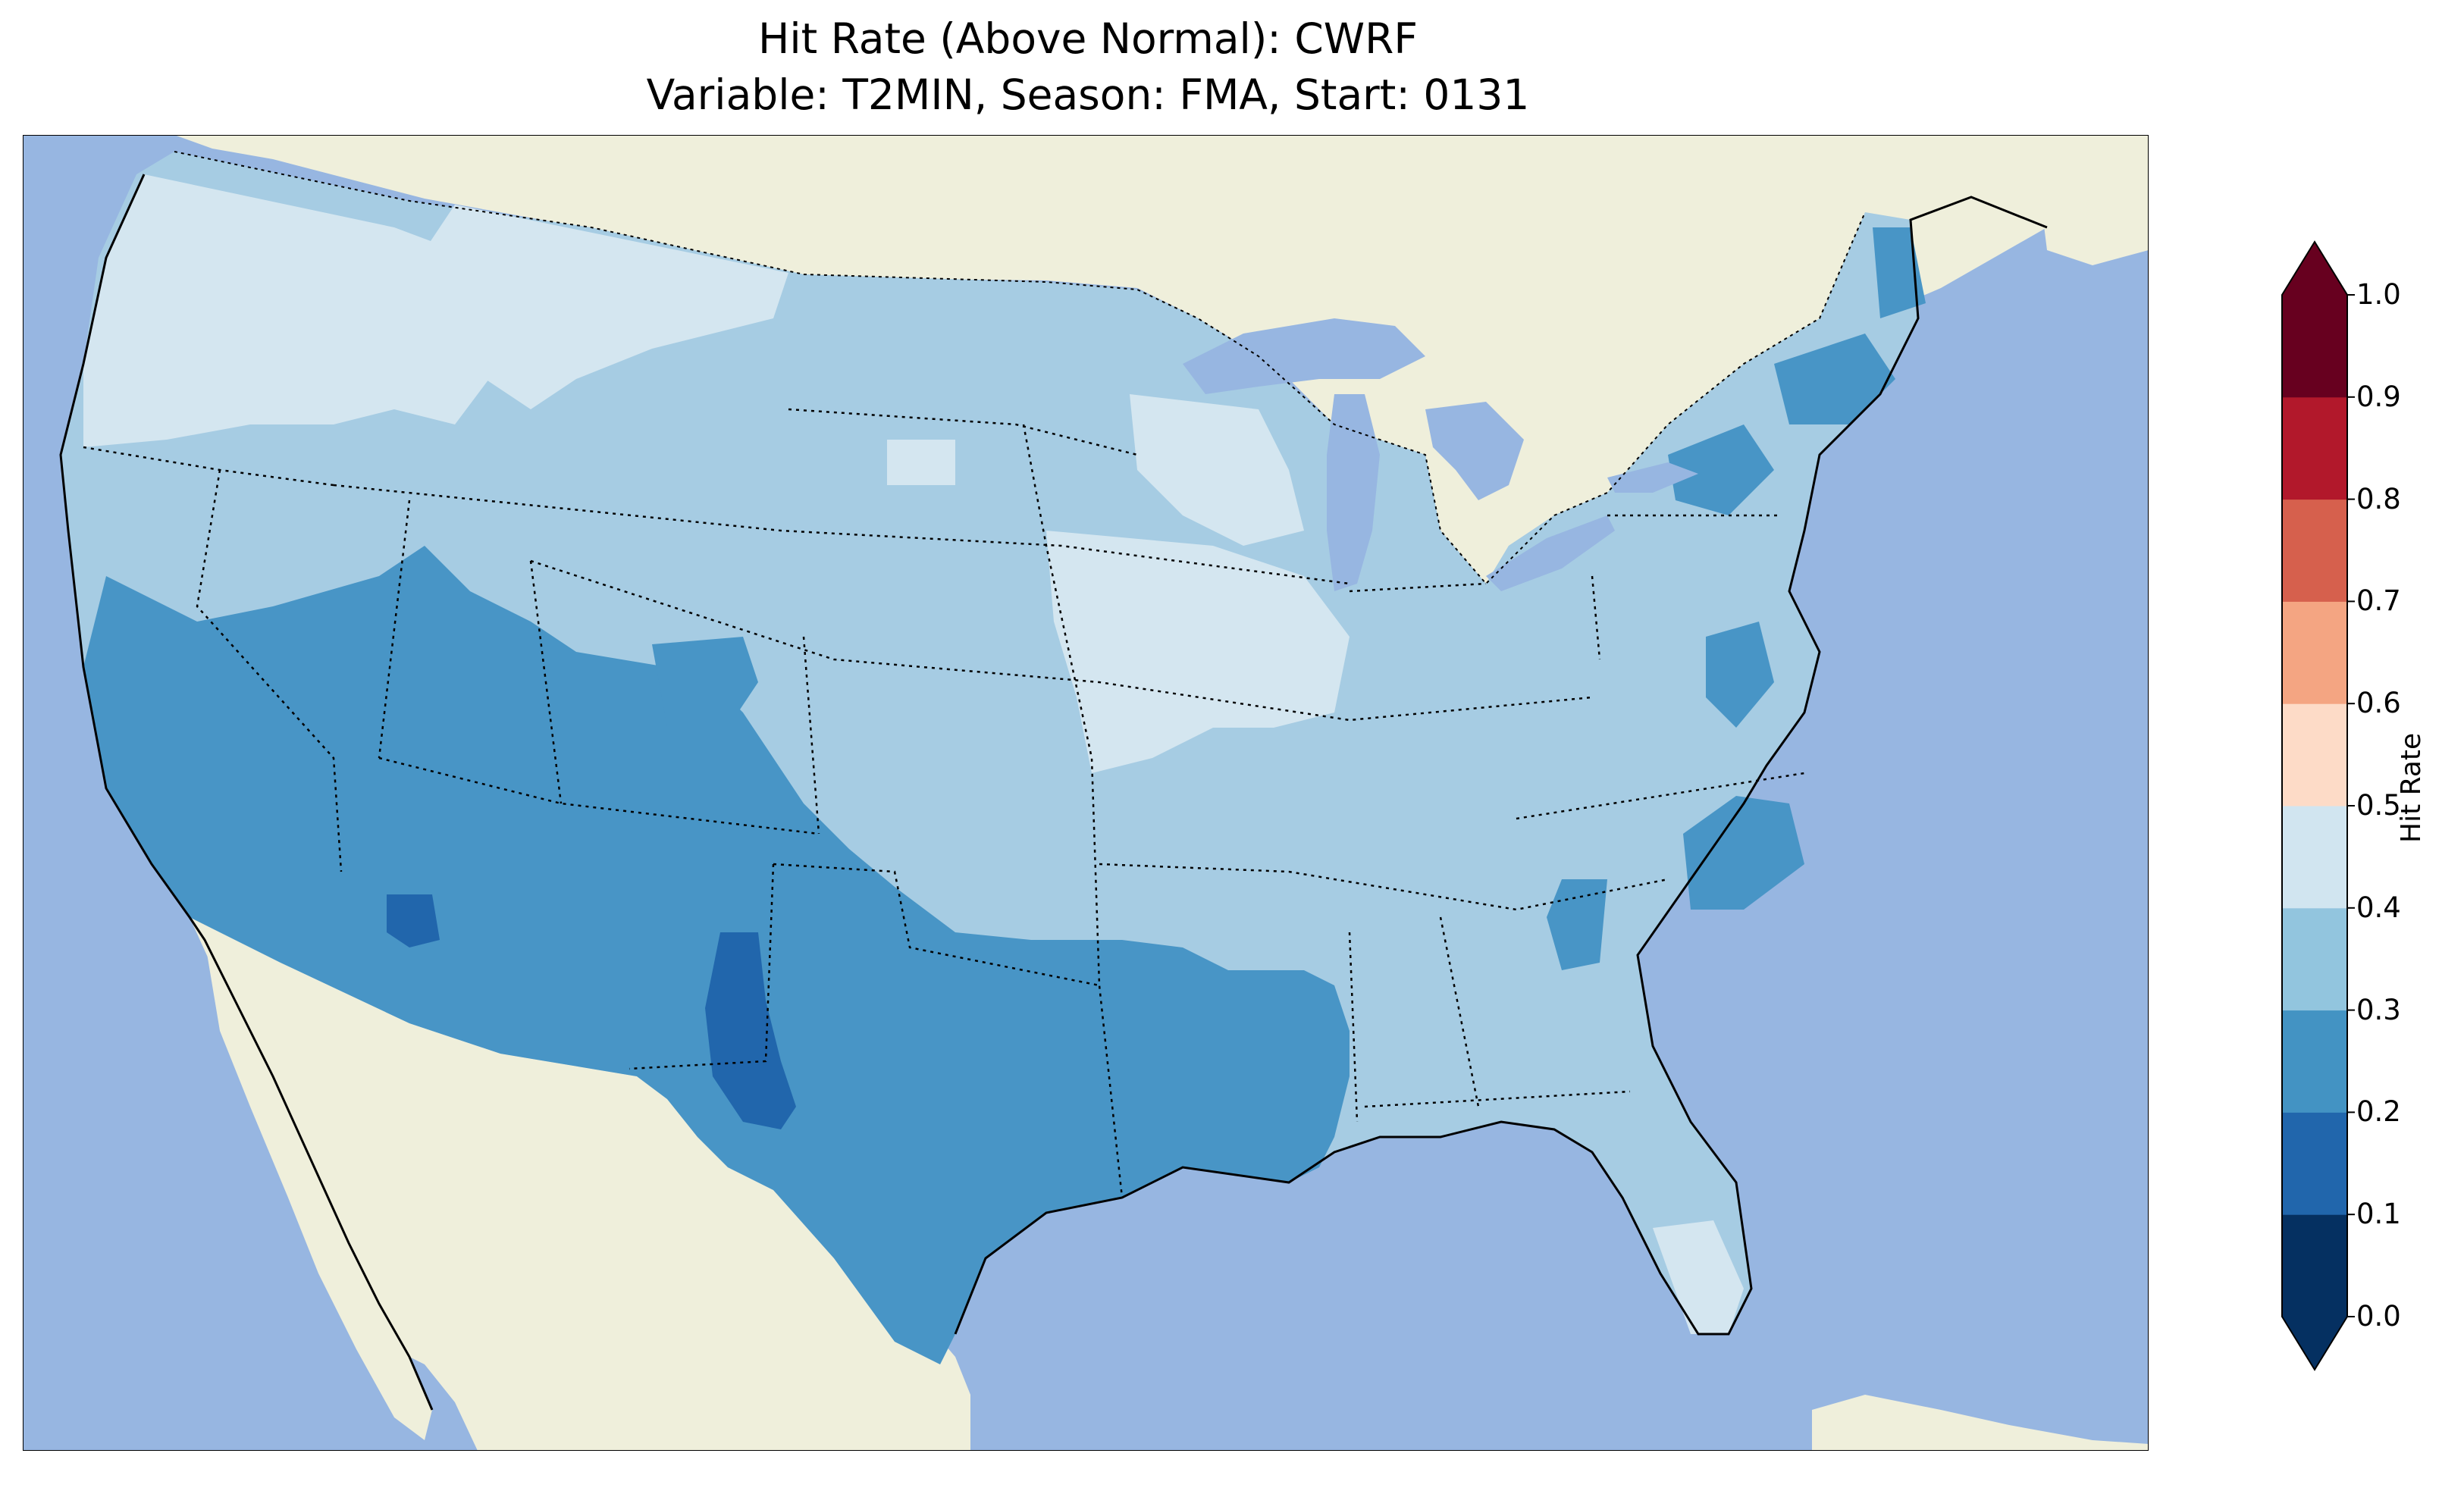 This screenshot has width=2464, height=1494. Describe the element at coordinates (937, 925) in the screenshot. I see `border-ok-tx` at that location.